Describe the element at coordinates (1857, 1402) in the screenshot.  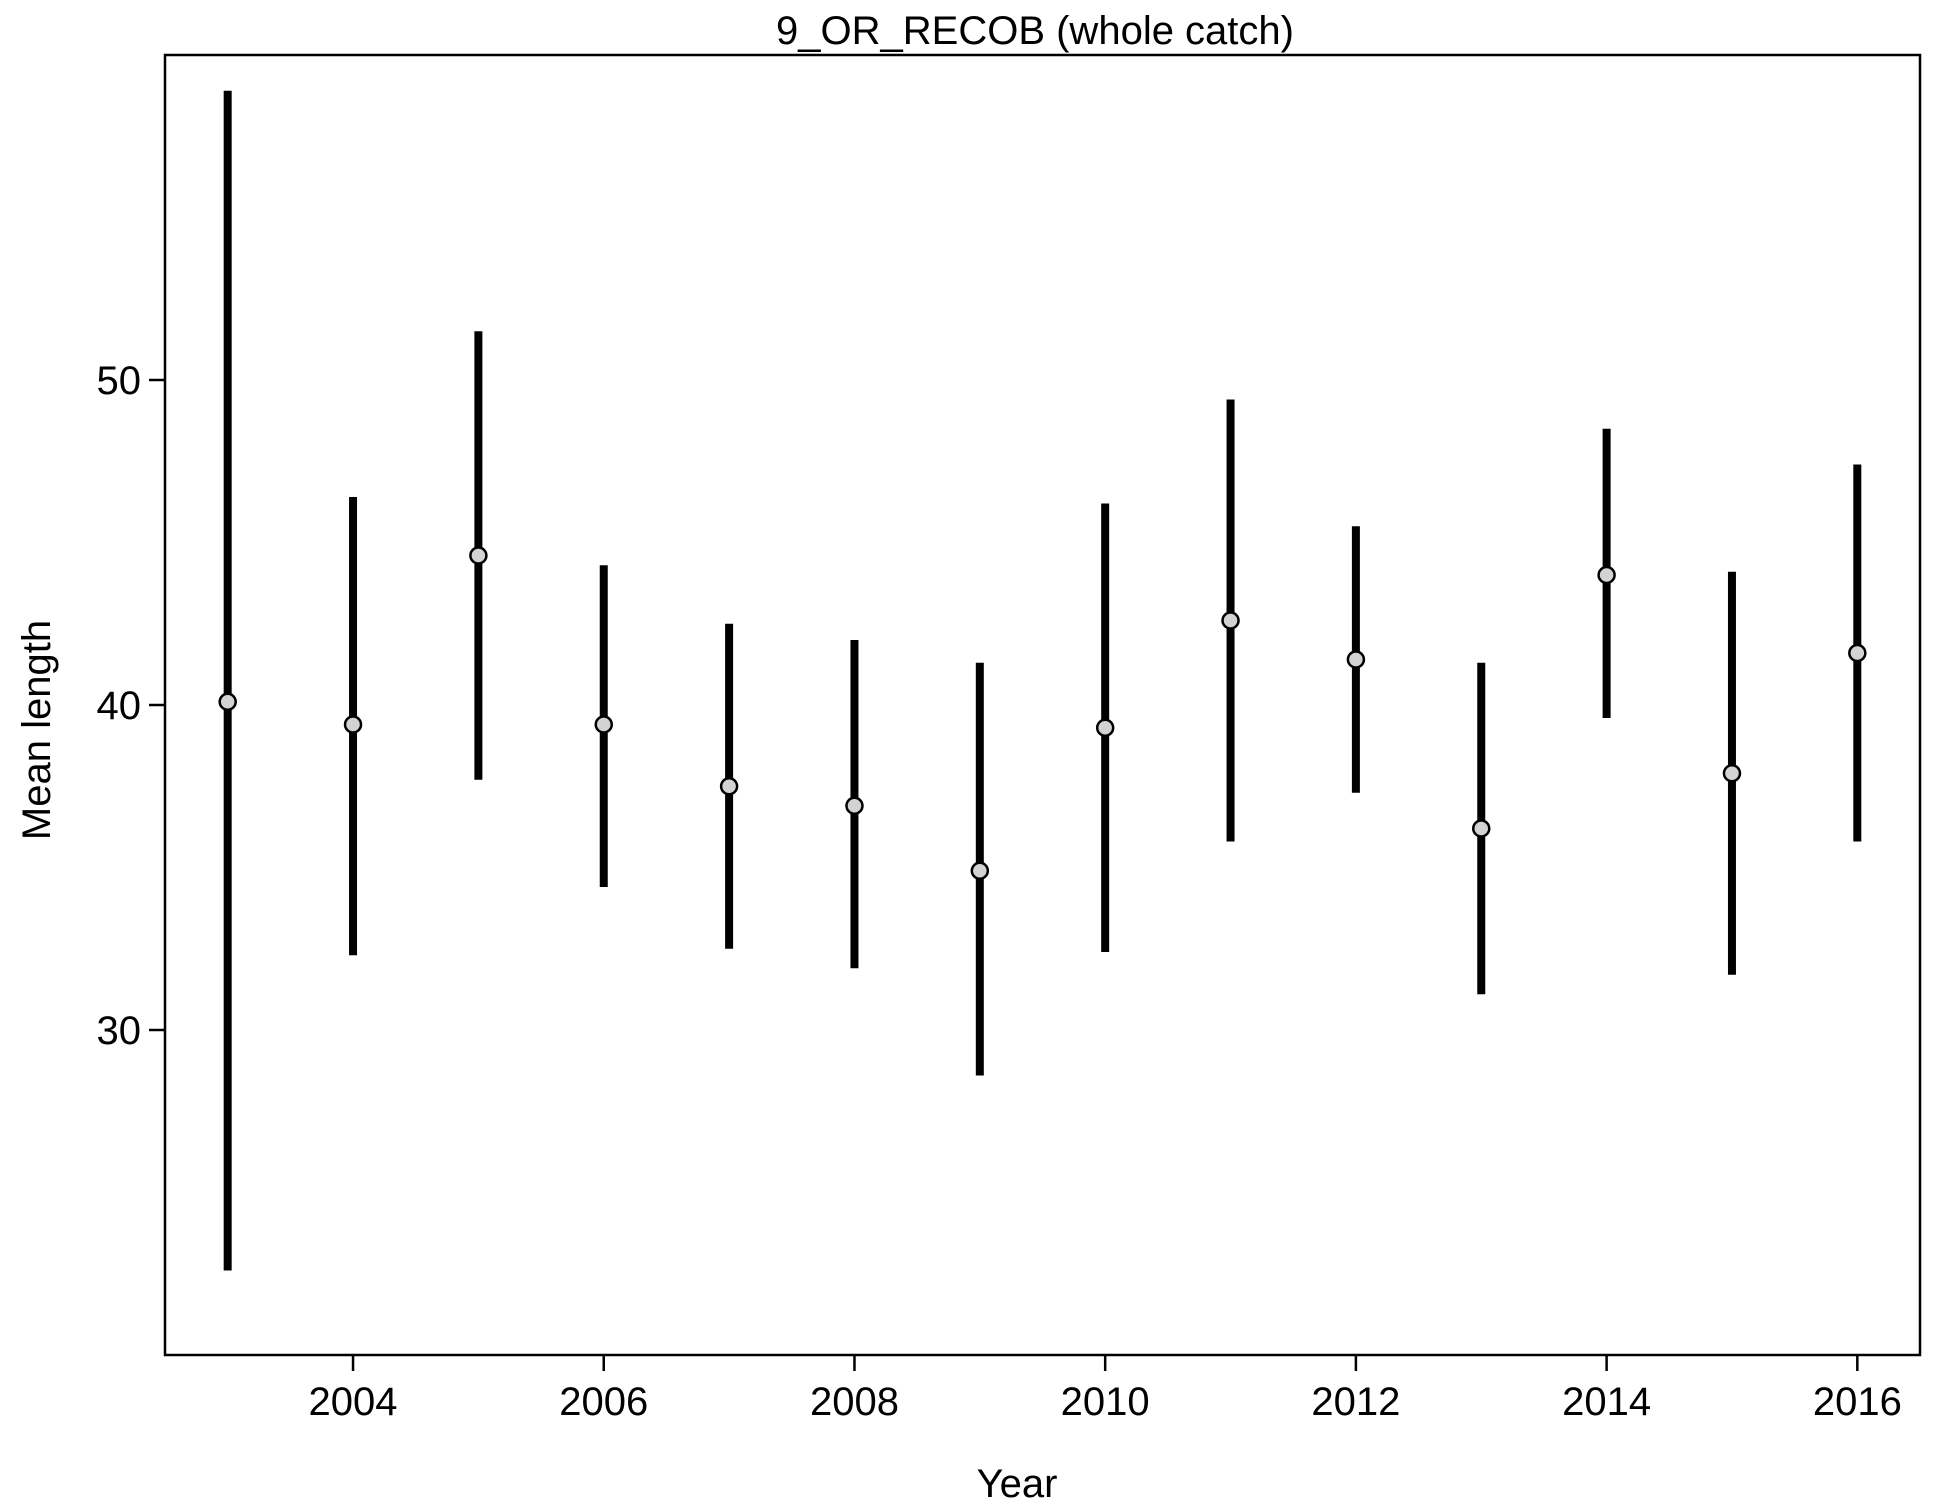
I see `x-tick-label-2016: 2016` at that location.